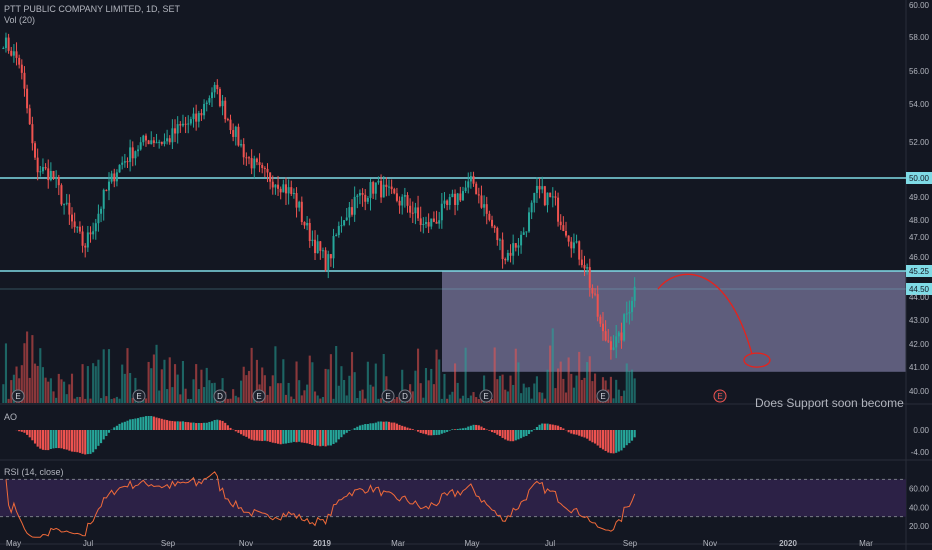 This screenshot has width=932, height=550. Describe the element at coordinates (34, 472) in the screenshot. I see `rsi-label: RSI (14, close)` at that location.